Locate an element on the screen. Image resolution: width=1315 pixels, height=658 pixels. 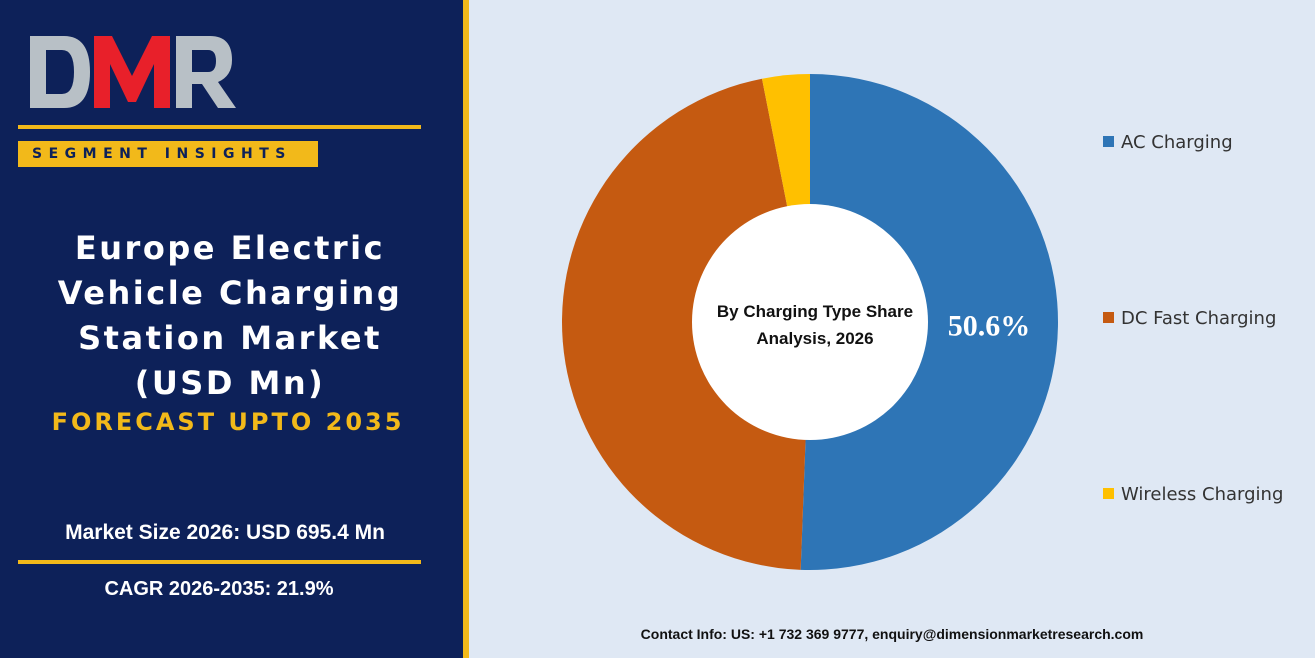
slice-dc-fast-charging is located at coordinates (685, 324).